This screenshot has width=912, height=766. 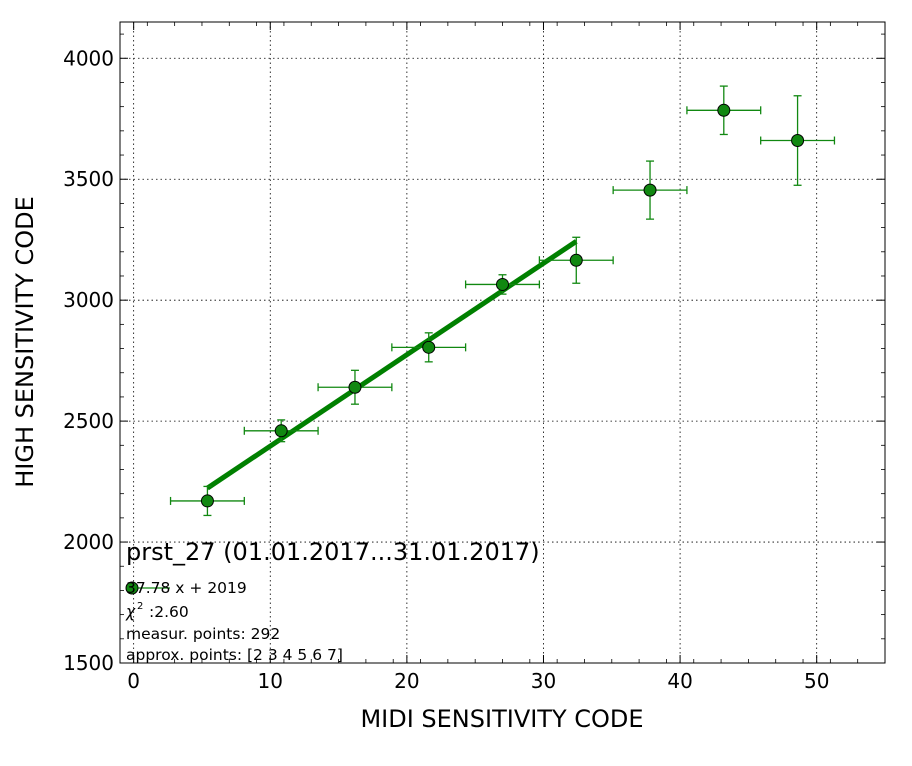 I want to click on x-tick-label: 30, so click(x=543, y=681).